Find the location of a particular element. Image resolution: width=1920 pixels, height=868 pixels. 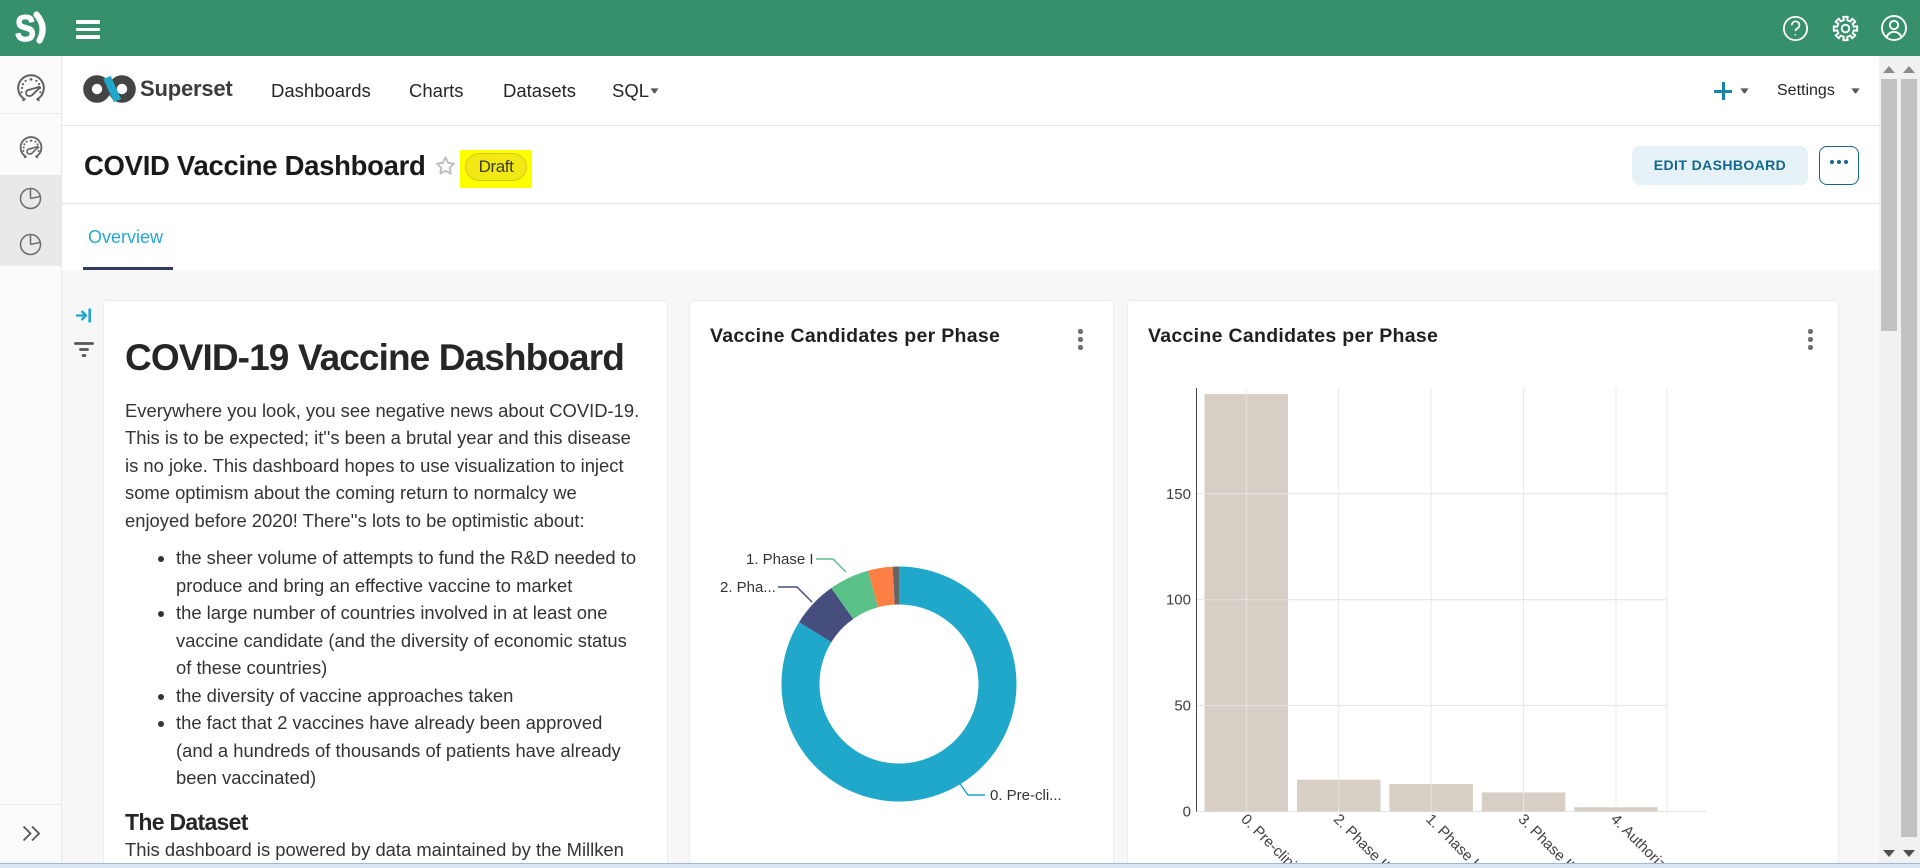

svg-text: 0 is located at coordinates (1187, 812).